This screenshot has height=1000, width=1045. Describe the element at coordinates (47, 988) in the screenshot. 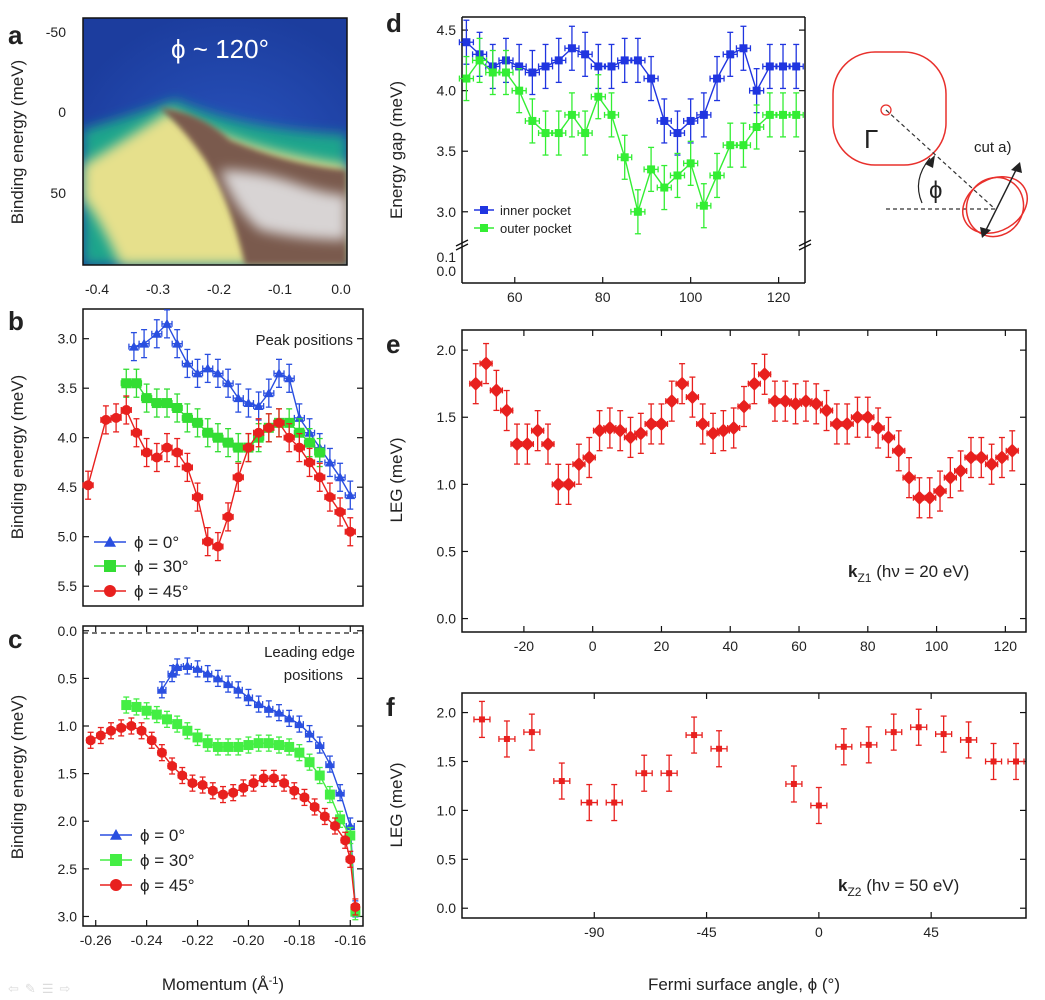

I see `menu-icon: ☰` at that location.